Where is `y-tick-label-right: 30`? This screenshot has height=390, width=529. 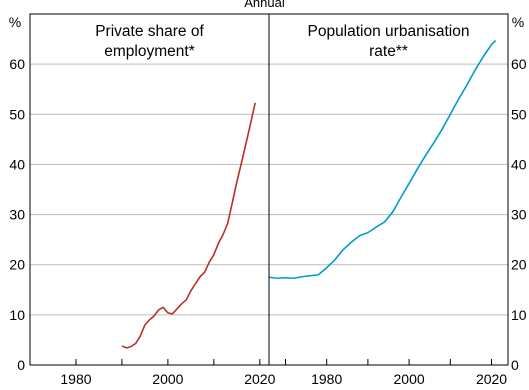 y-tick-label-right: 30 is located at coordinates (519, 215).